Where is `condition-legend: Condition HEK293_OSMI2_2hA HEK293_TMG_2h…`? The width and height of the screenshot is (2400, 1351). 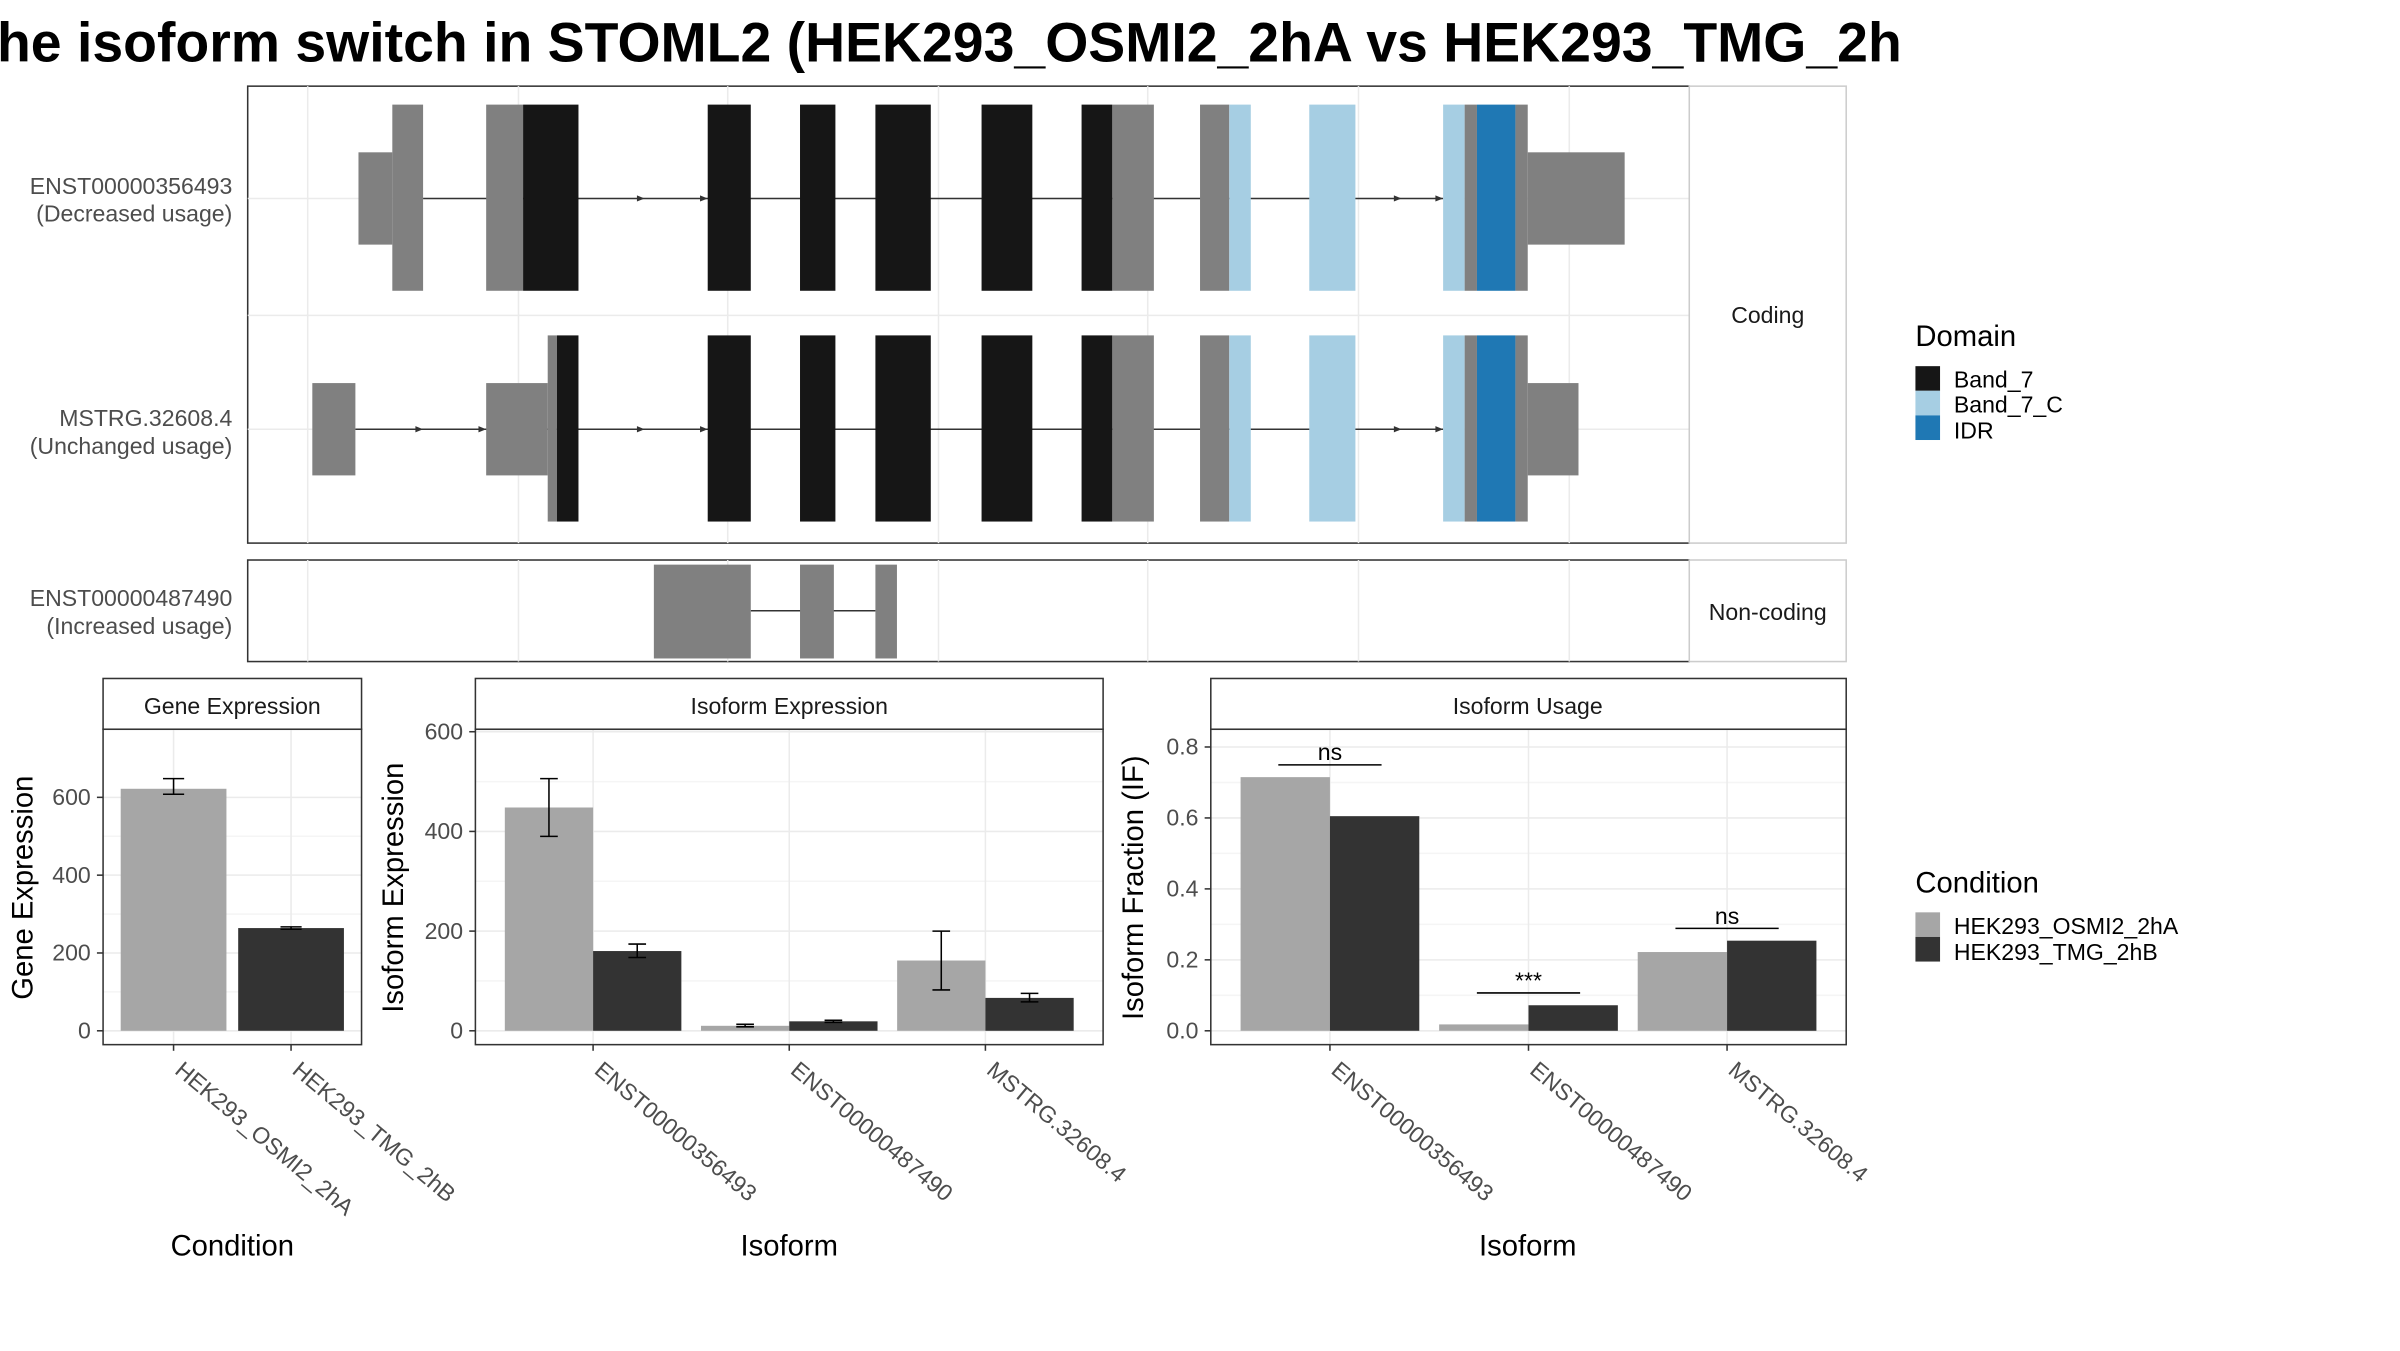
condition-legend: Condition HEK293_OSMI2_2hA HEK293_TMG_2h… is located at coordinates (2047, 916).